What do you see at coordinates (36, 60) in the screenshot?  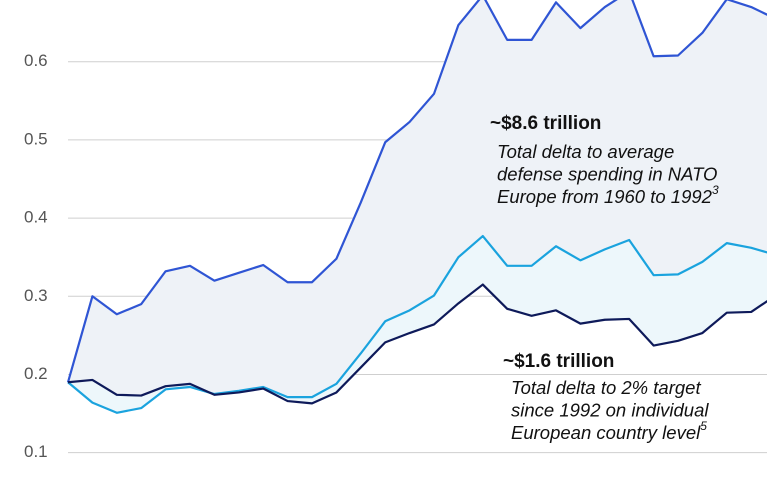 I see `y-tick-label: 0.6` at bounding box center [36, 60].